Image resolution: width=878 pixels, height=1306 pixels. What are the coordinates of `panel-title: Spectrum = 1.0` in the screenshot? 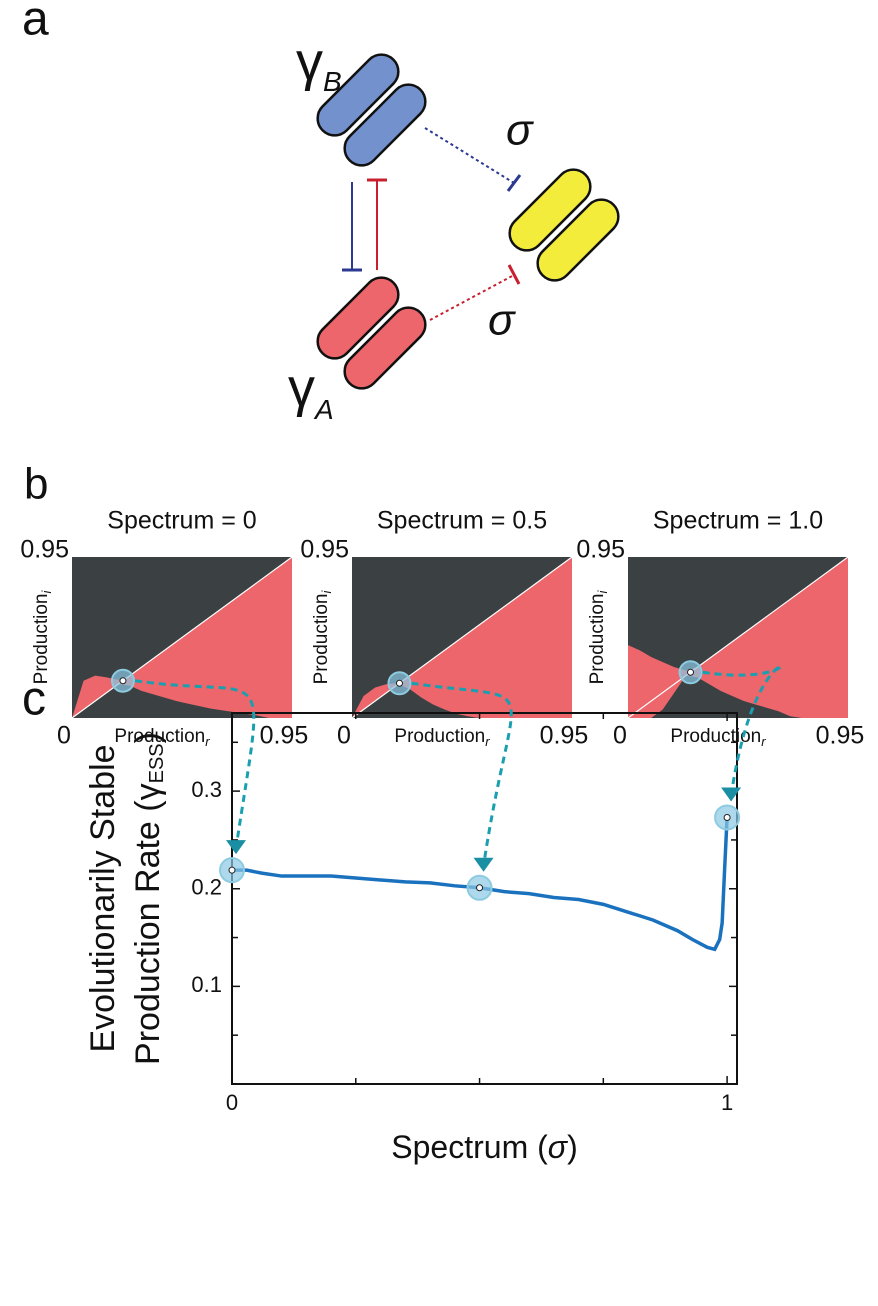 It's located at (738, 521).